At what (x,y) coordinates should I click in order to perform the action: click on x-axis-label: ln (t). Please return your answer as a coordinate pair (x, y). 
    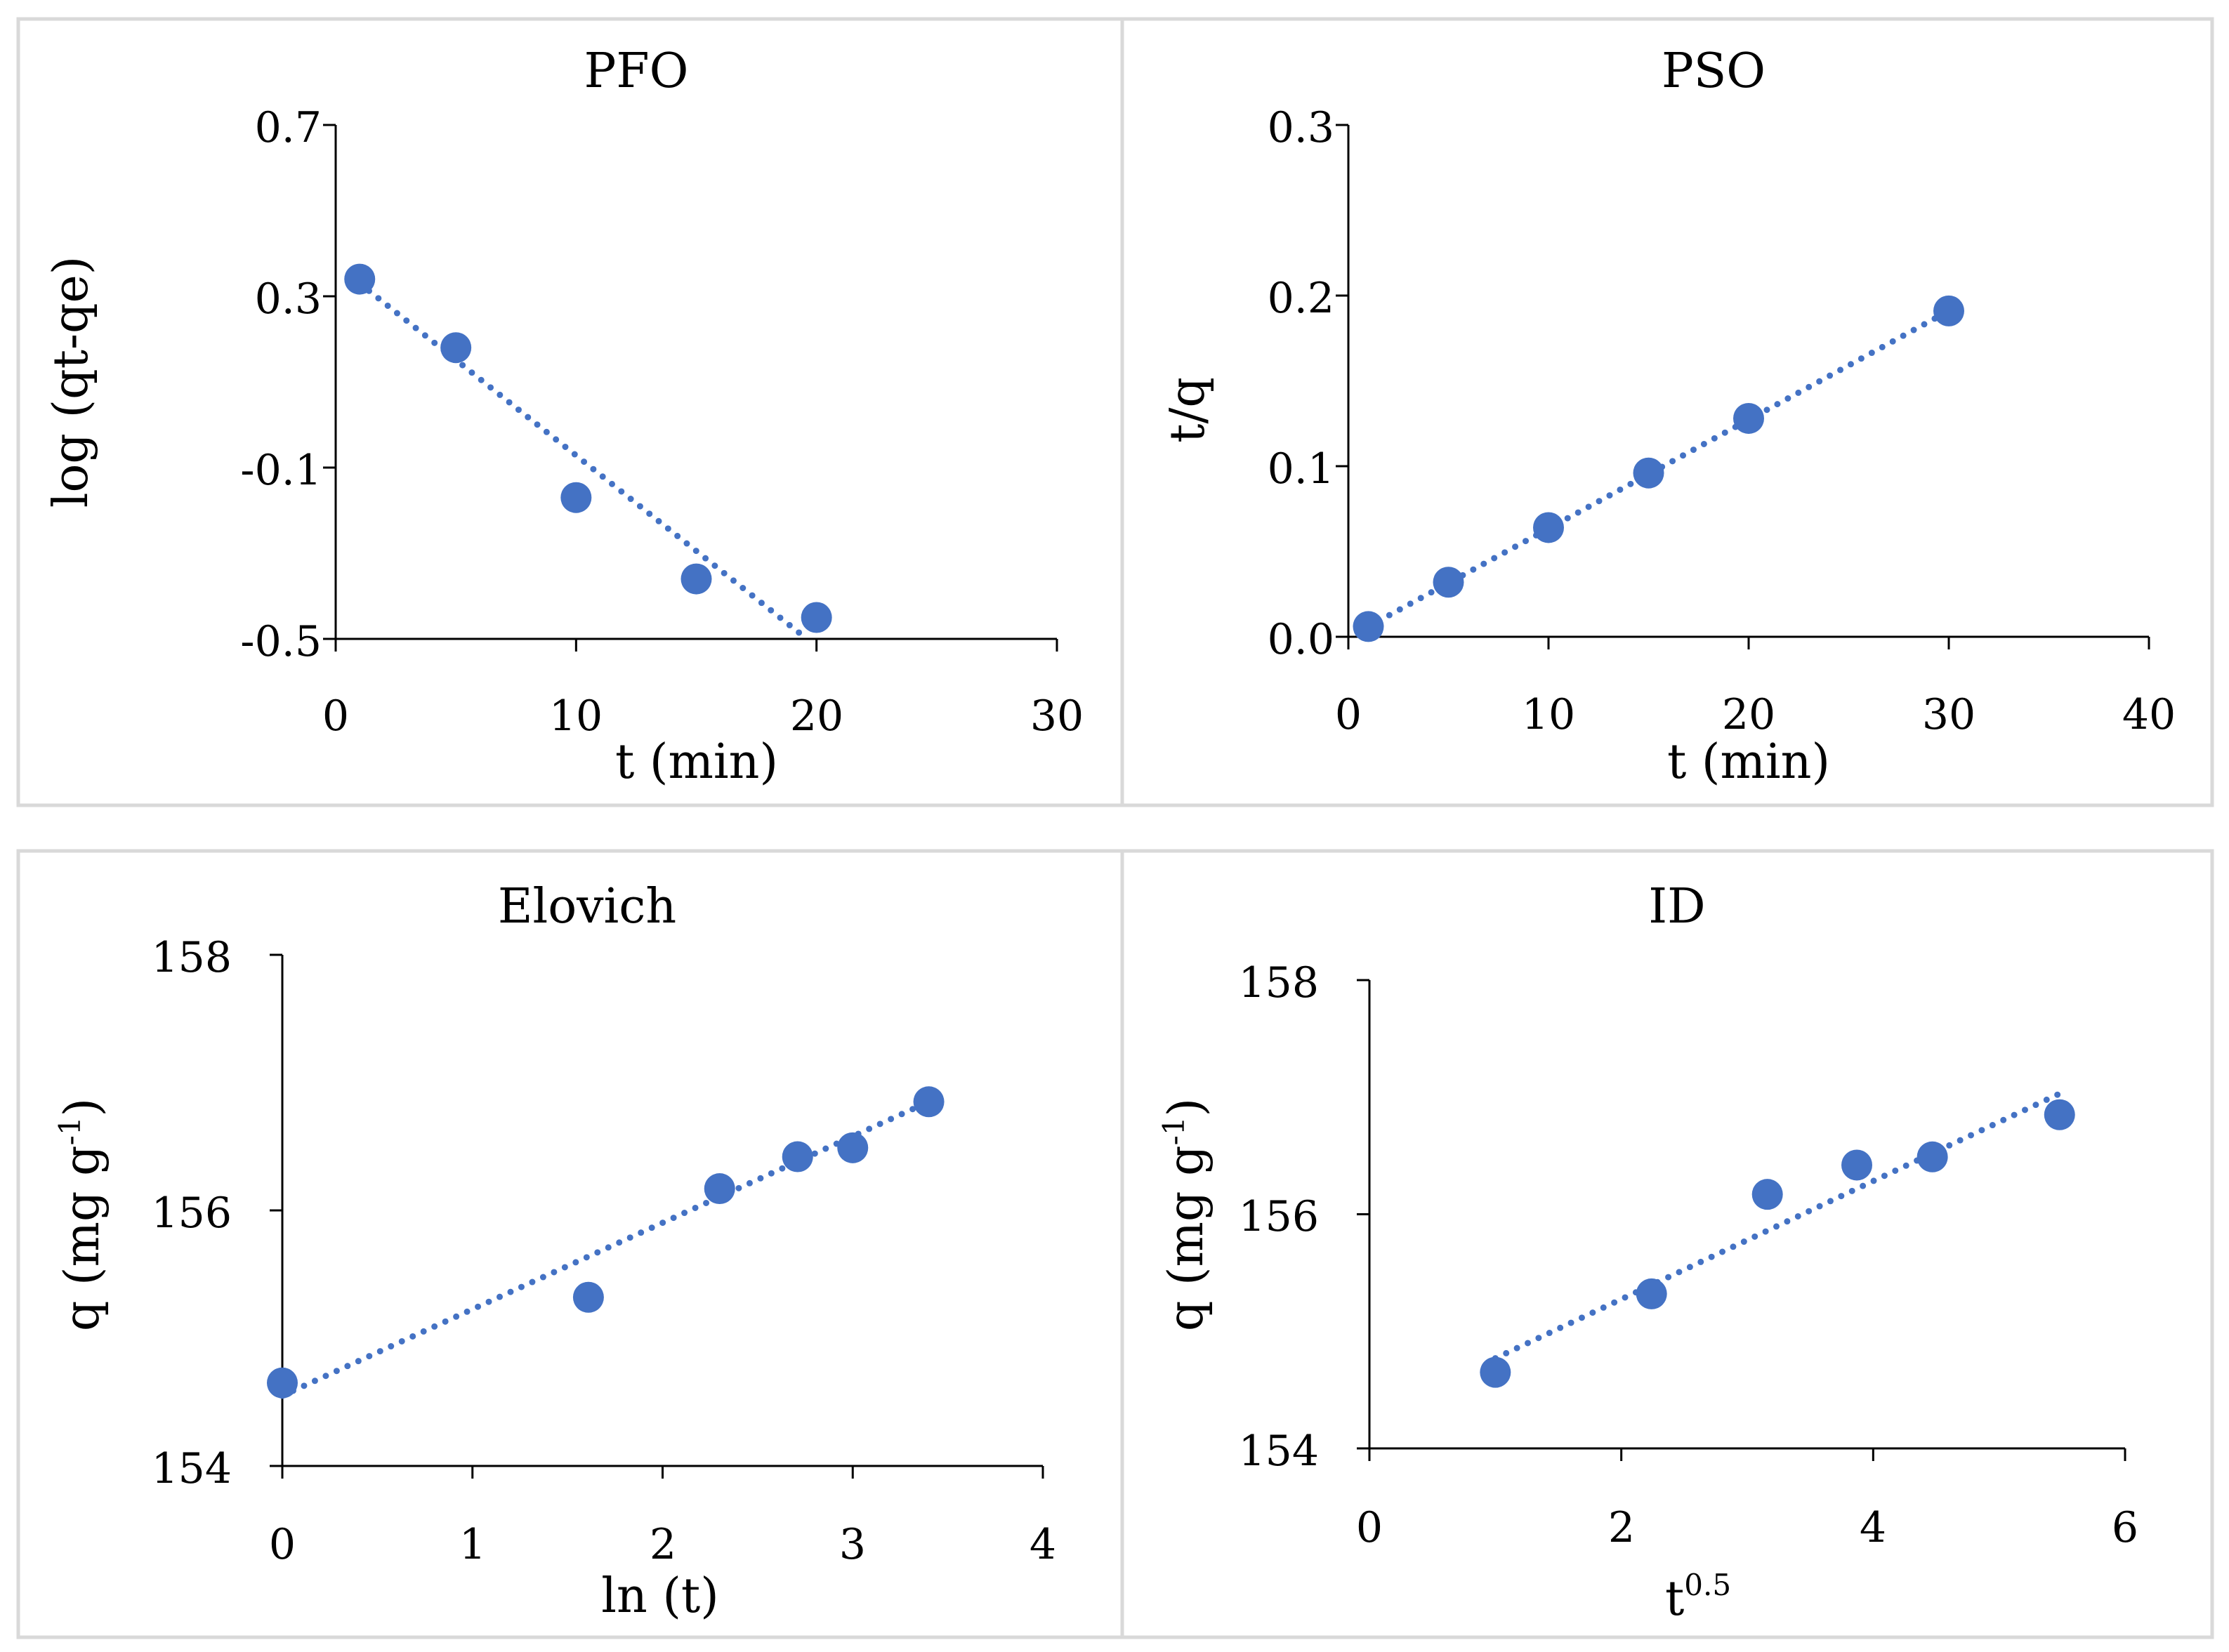
    Looking at the image, I should click on (660, 1596).